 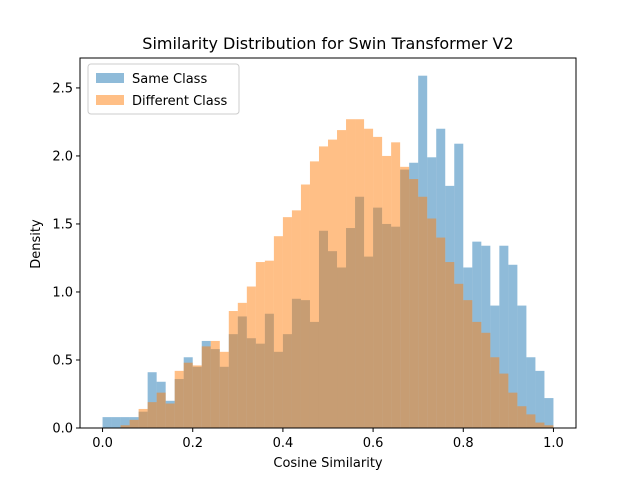 I want to click on y-tick-label: 2.5, so click(x=62, y=88).